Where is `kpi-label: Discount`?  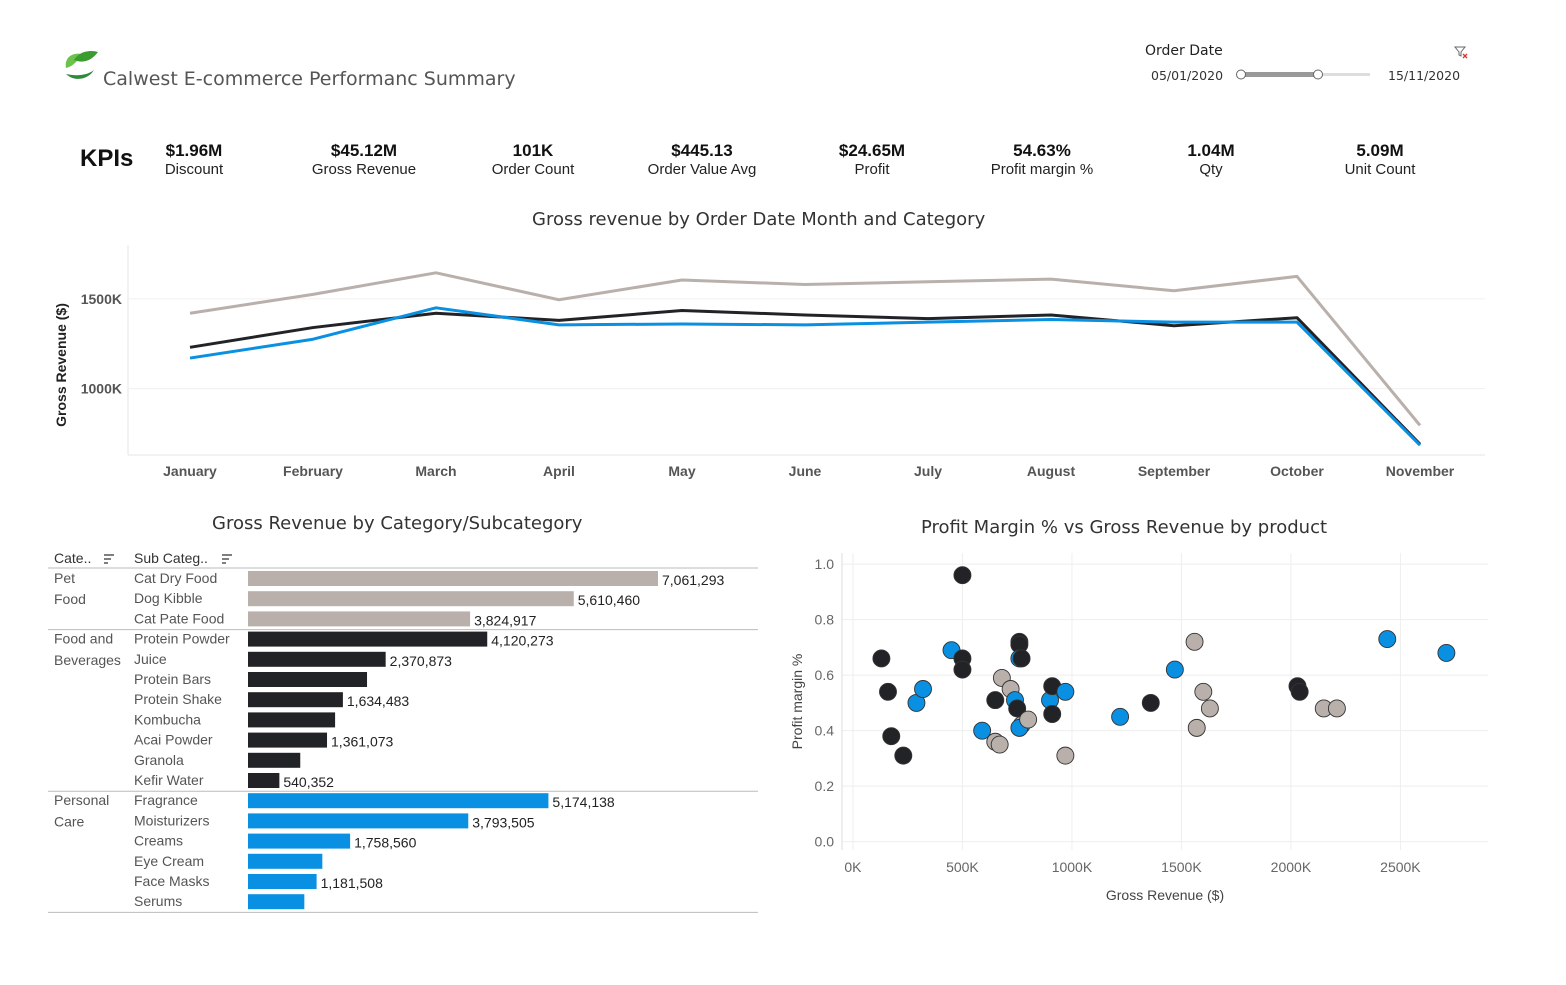 kpi-label: Discount is located at coordinates (194, 169).